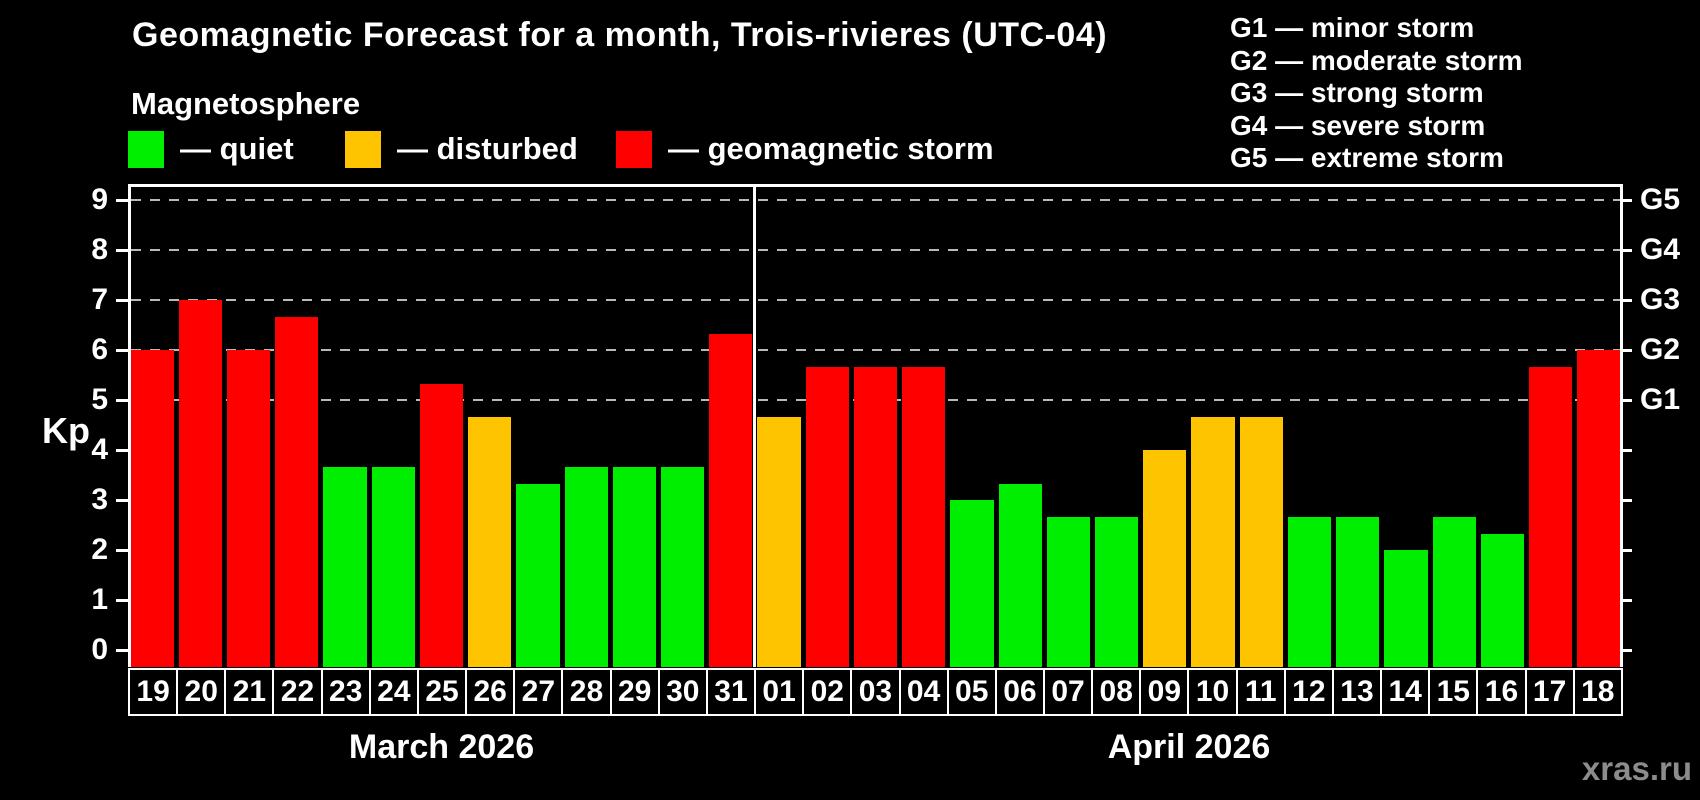  Describe the element at coordinates (1636, 768) in the screenshot. I see `watermark: xras.ru` at that location.